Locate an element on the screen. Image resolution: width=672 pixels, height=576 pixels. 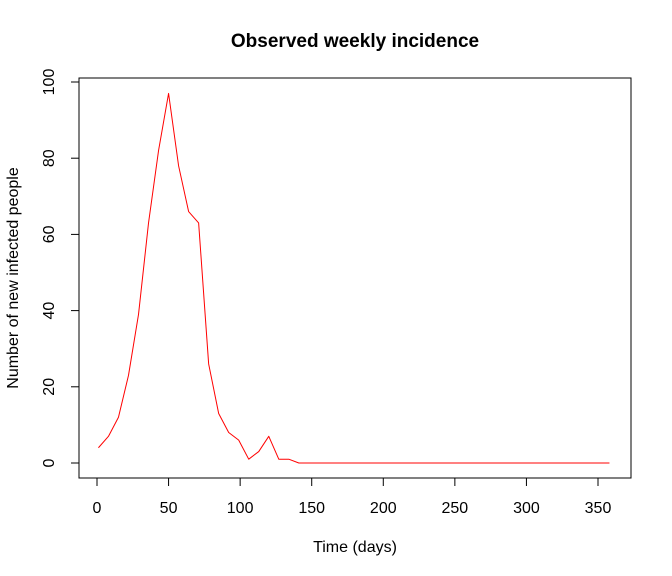
x-tick-label: 0 is located at coordinates (97, 508).